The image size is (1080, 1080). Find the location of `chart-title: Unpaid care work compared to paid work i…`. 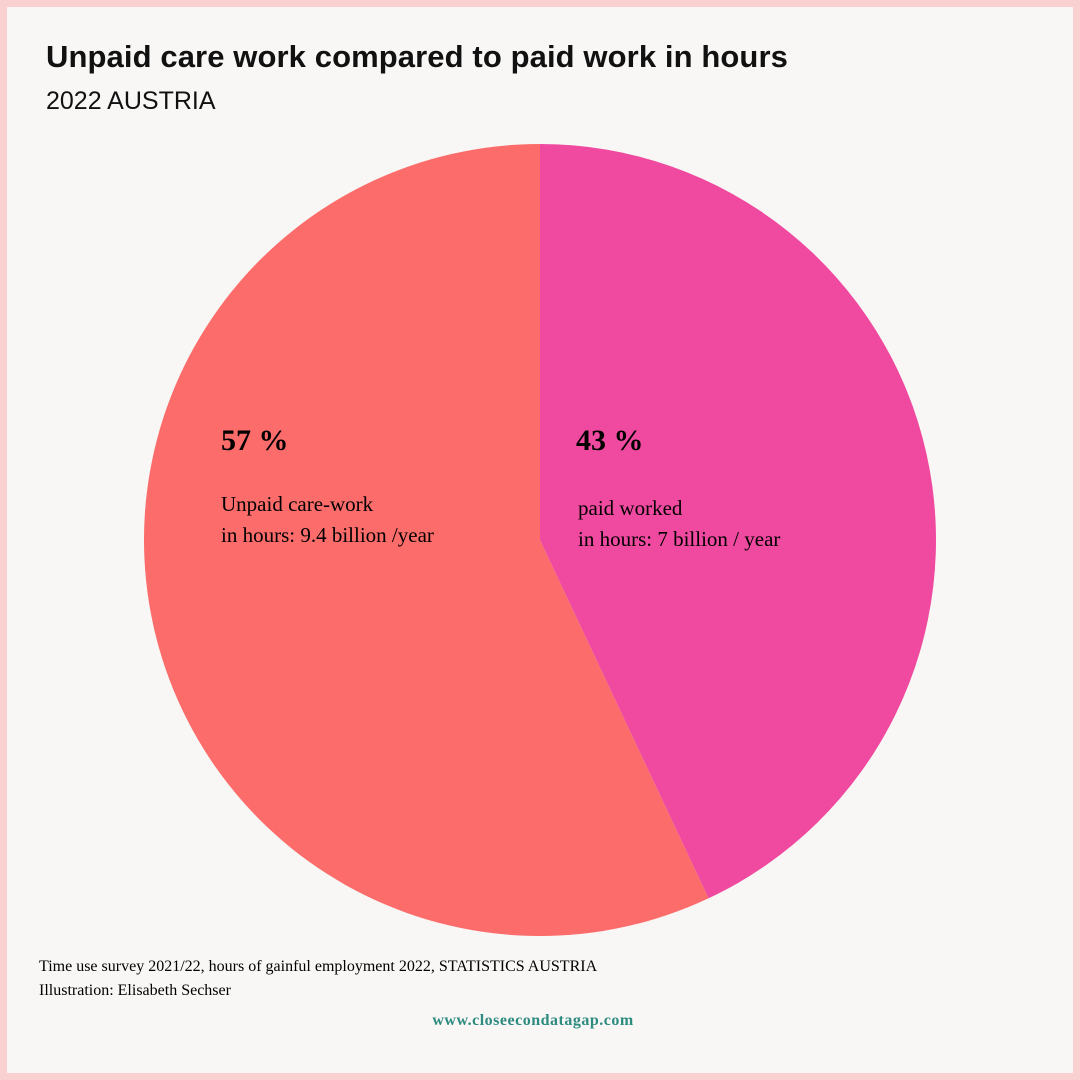

chart-title: Unpaid care work compared to paid work i… is located at coordinates (417, 56).